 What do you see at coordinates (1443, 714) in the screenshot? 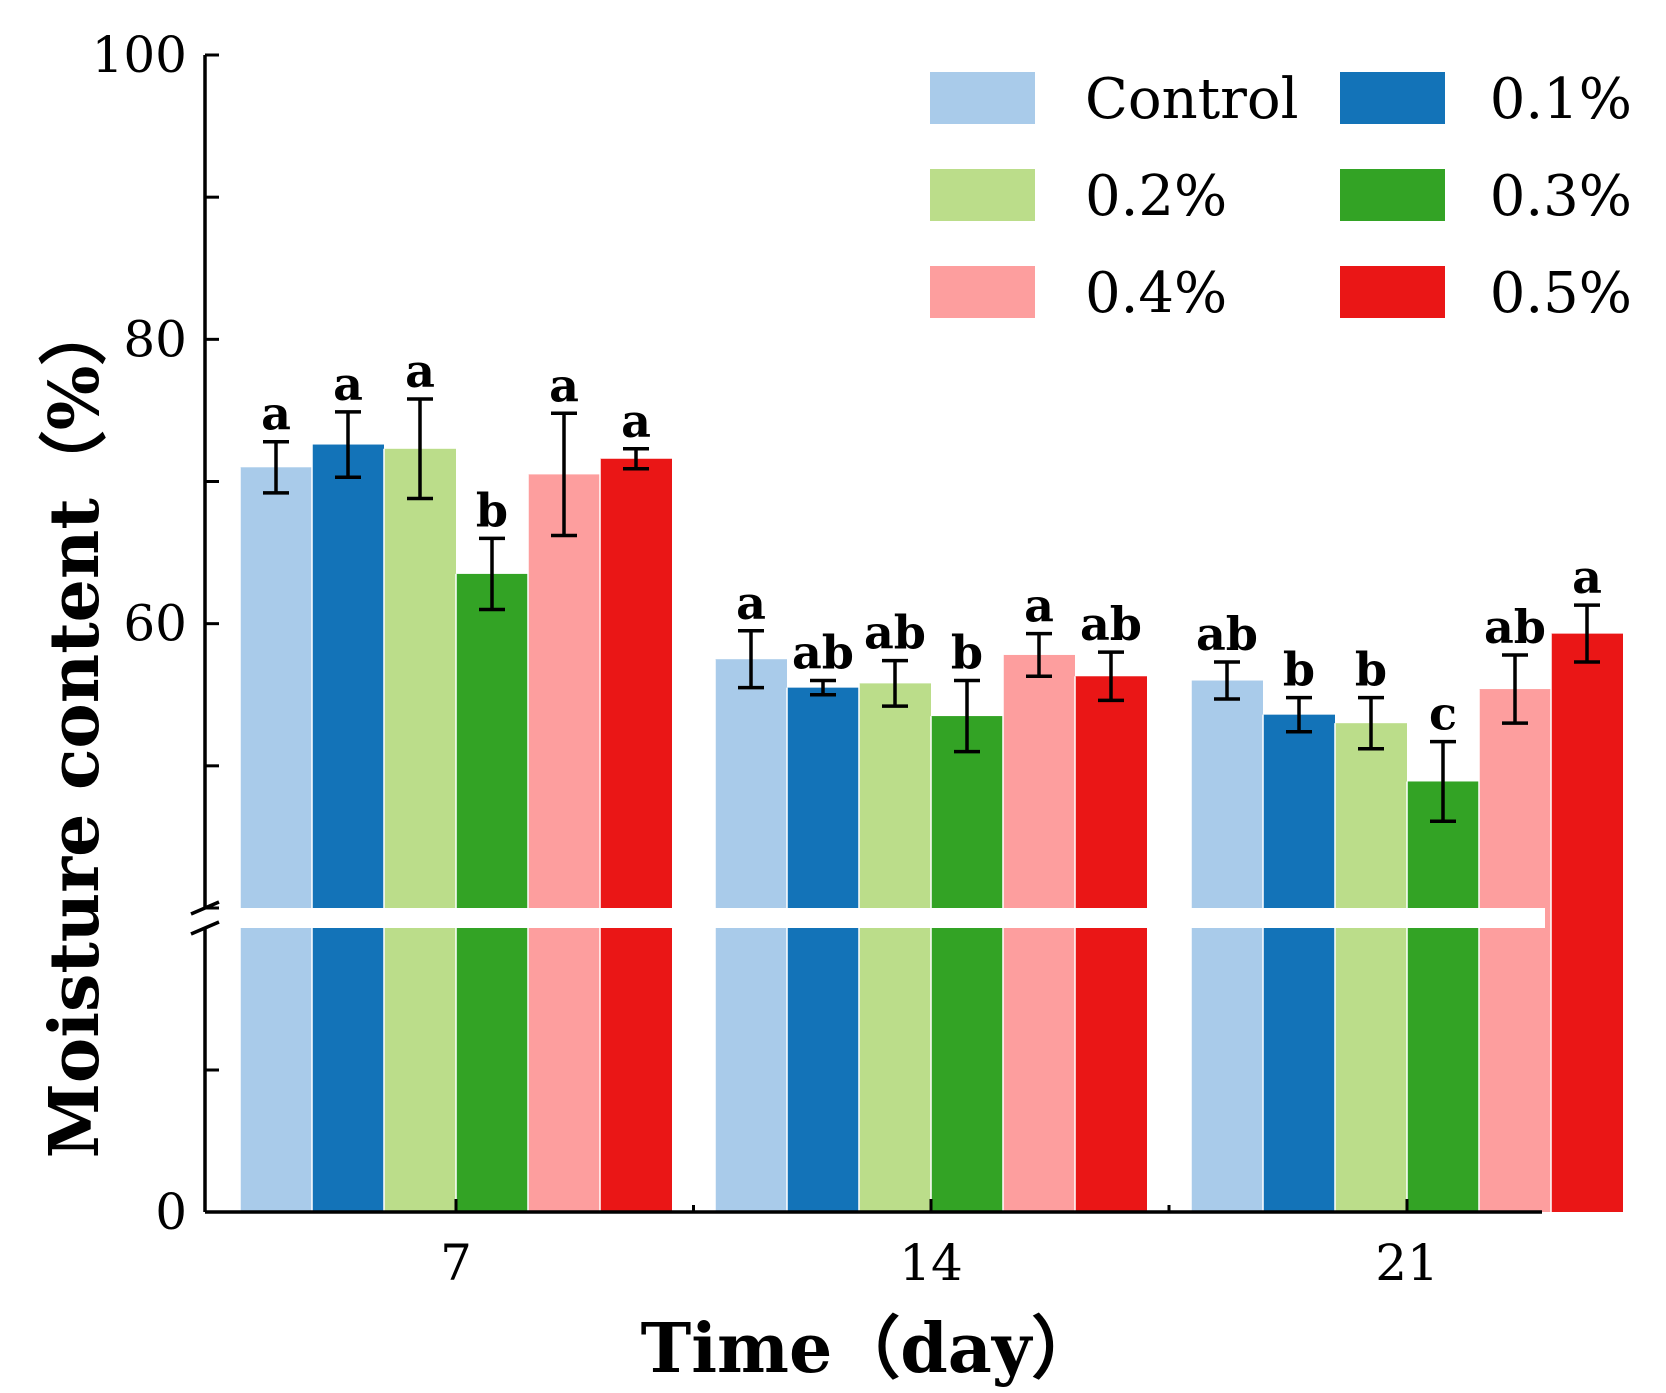
I see `significance-letter: c` at bounding box center [1443, 714].